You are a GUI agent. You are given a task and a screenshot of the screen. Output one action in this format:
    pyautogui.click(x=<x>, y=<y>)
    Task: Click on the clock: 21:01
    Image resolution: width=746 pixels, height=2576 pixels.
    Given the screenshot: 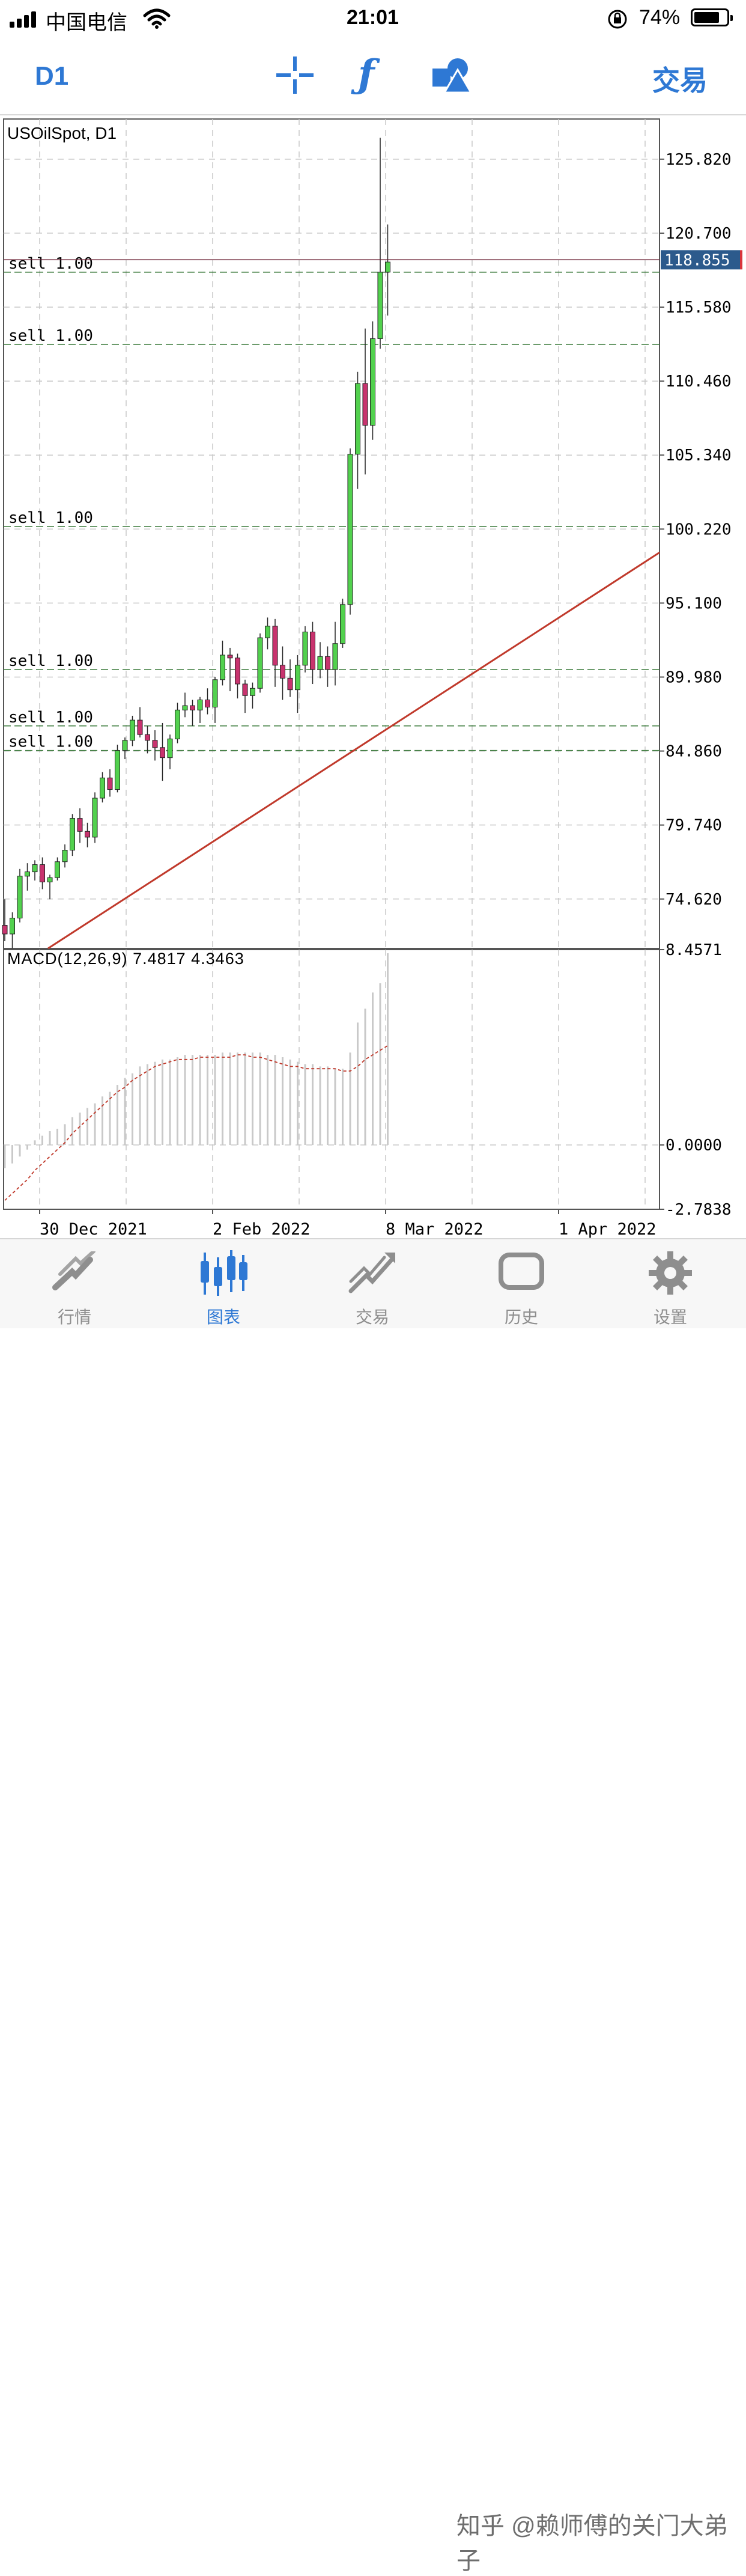 What is the action you would take?
    pyautogui.click(x=373, y=17)
    